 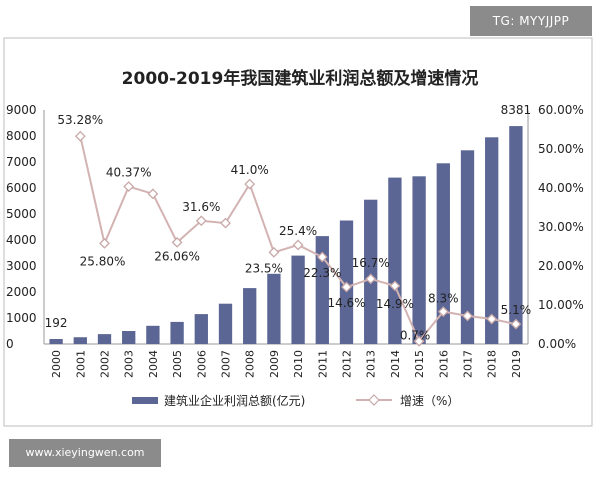 I want to click on y-right-tick-label: 0.00%, so click(x=557, y=344).